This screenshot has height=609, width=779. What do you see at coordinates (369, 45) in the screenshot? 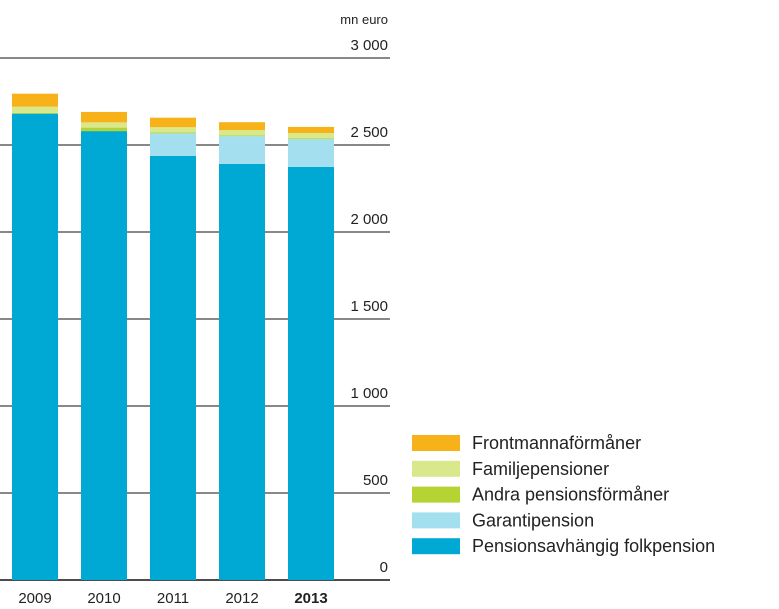
I see `y-tick-label: 3 000` at bounding box center [369, 45].